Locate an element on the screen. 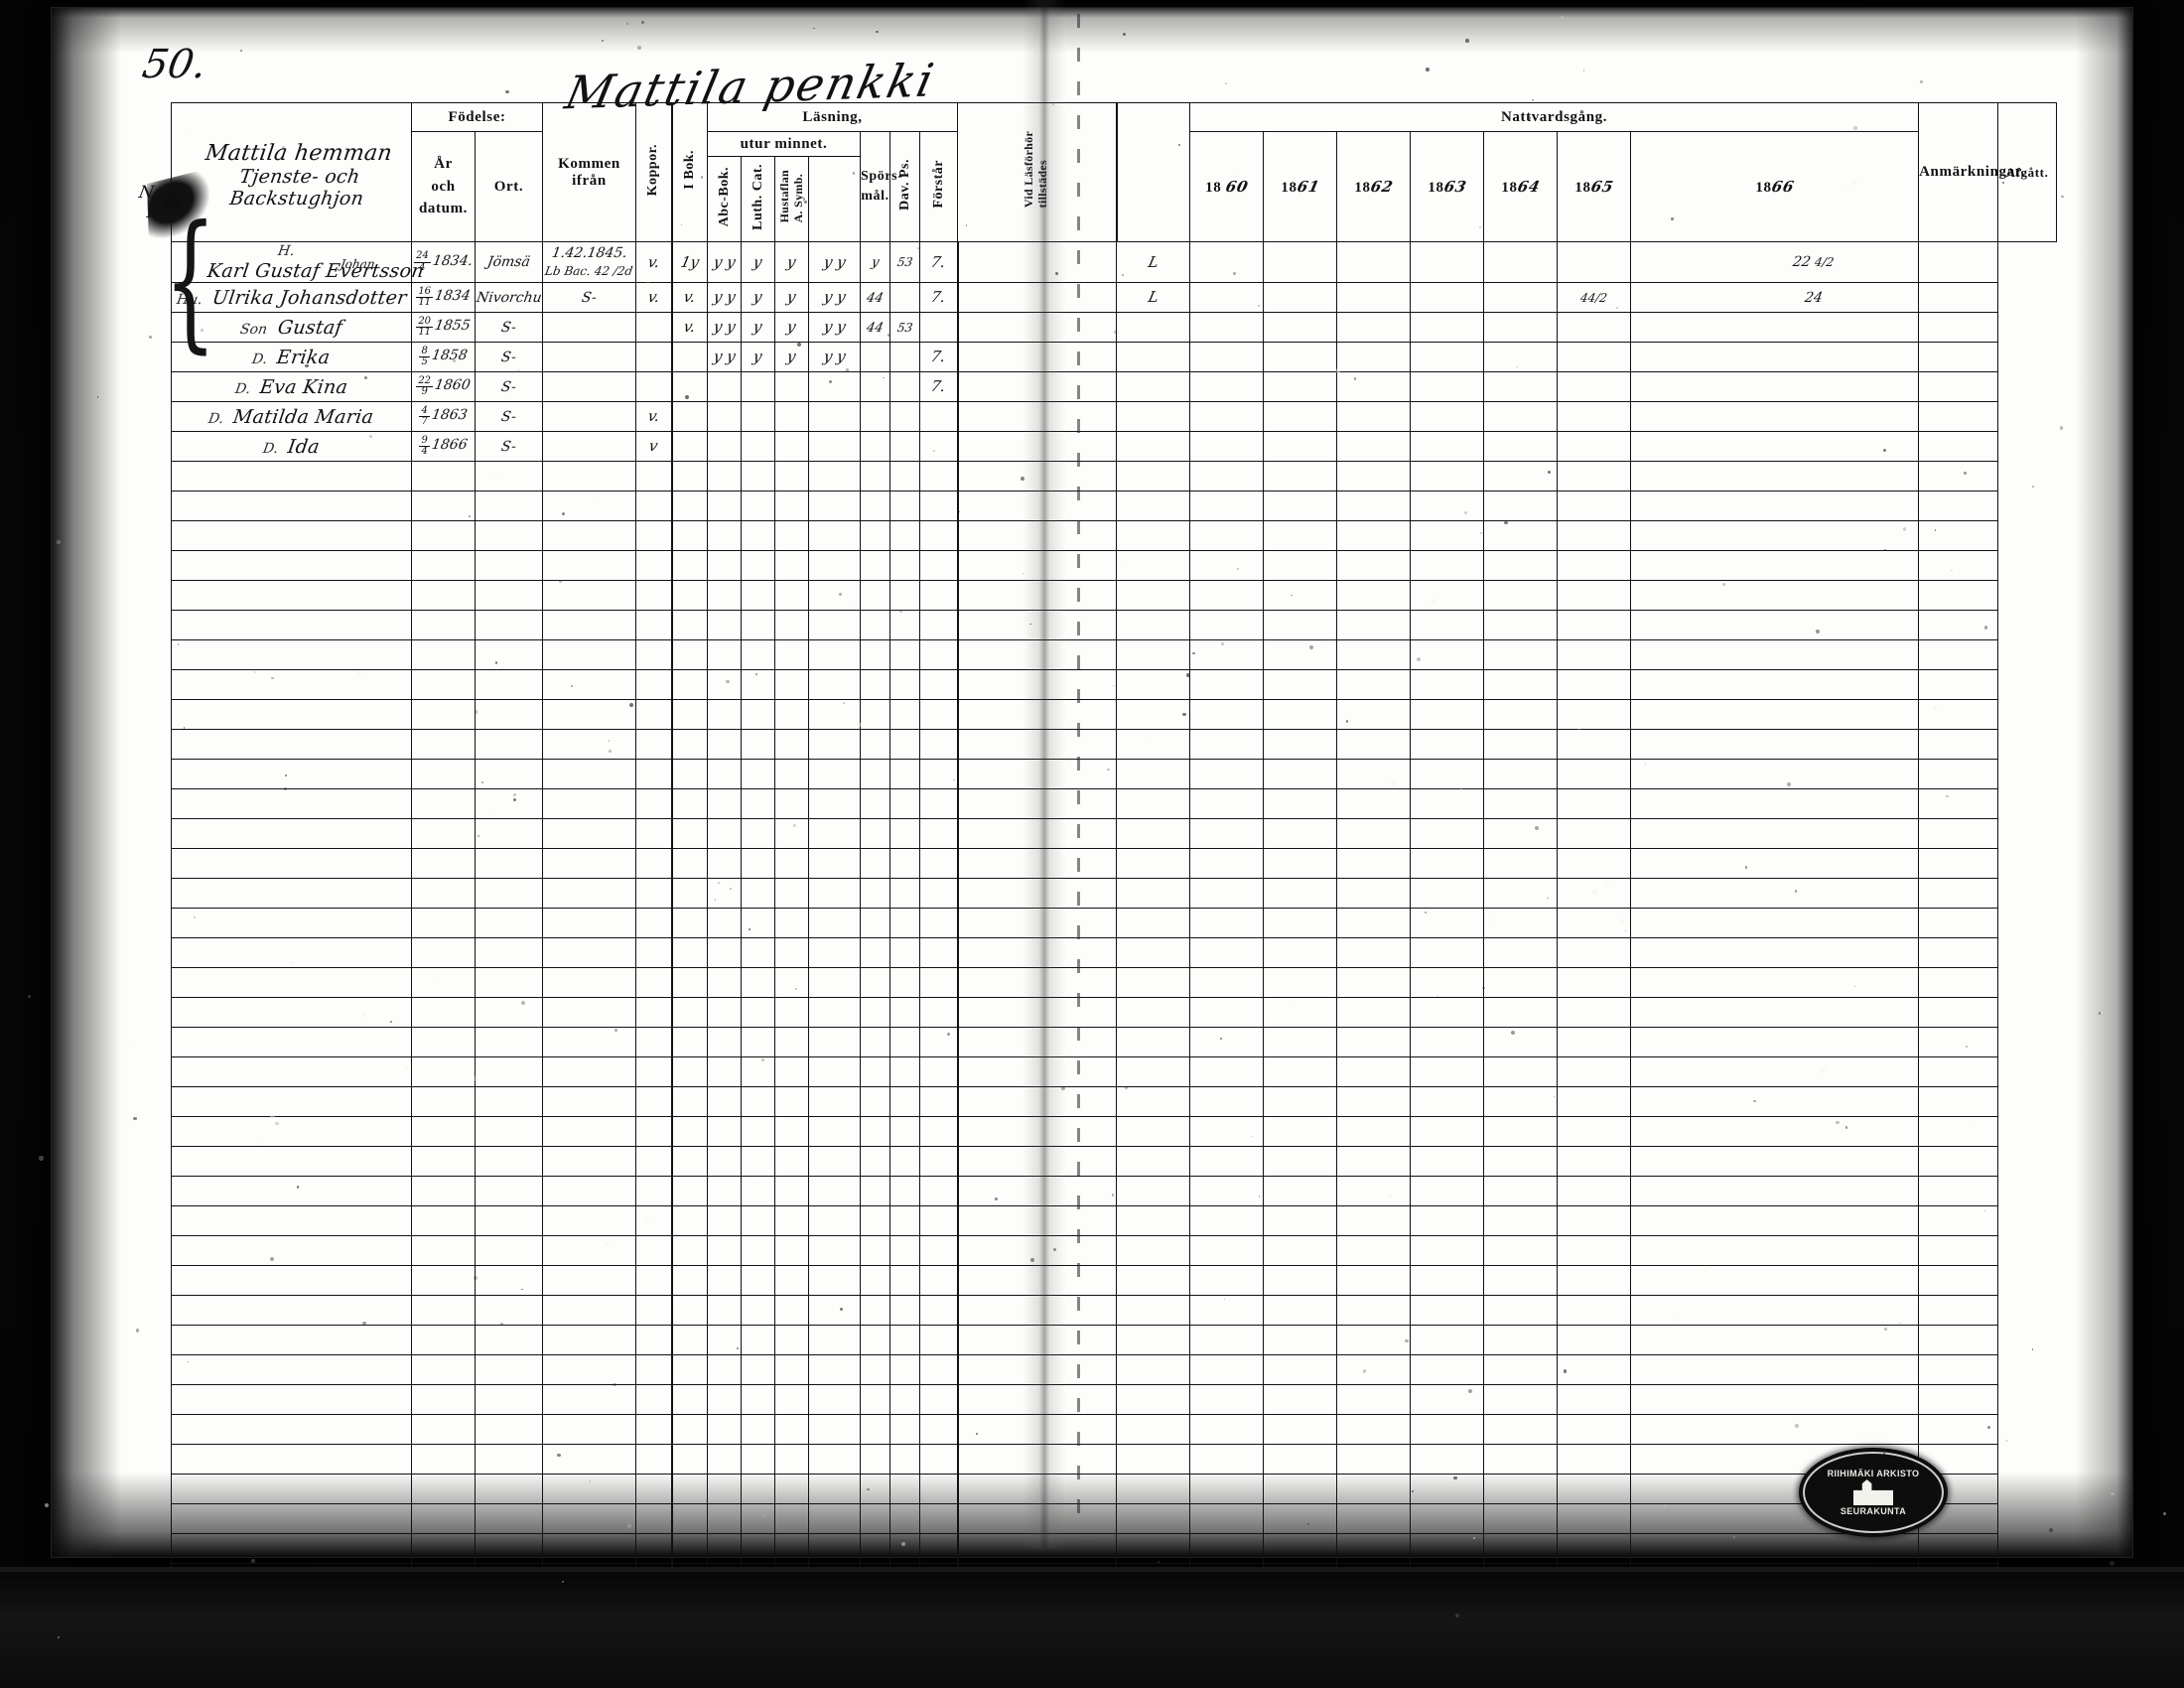 The width and height of the screenshot is (2184, 1688). cell-forstar is located at coordinates (904, 386).